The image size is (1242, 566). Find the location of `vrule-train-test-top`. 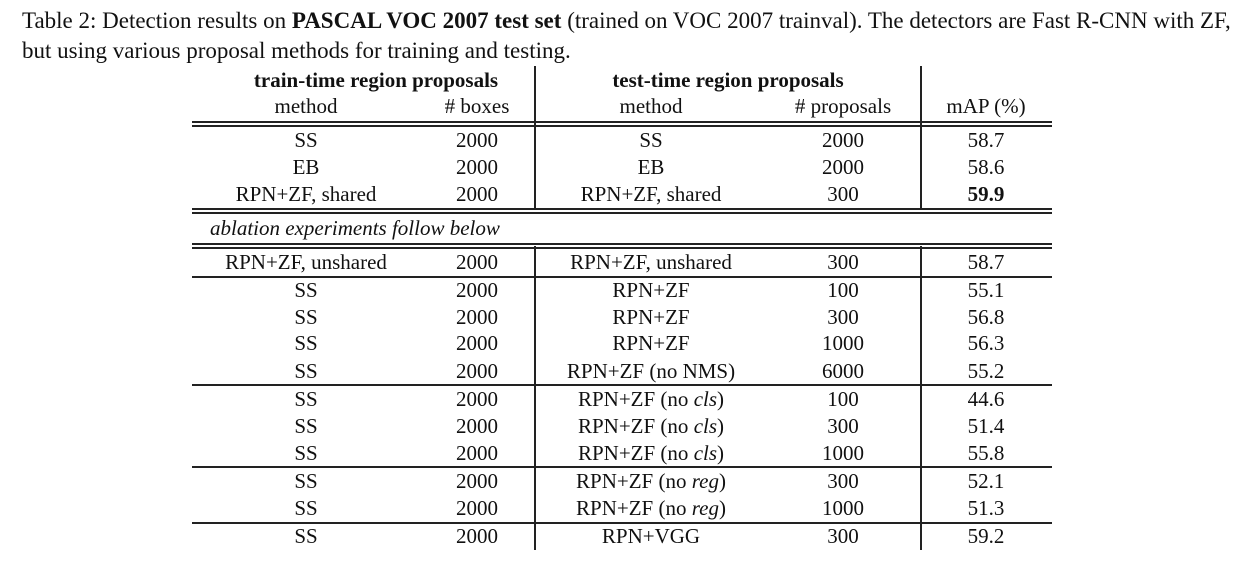

vrule-train-test-top is located at coordinates (535, 137).